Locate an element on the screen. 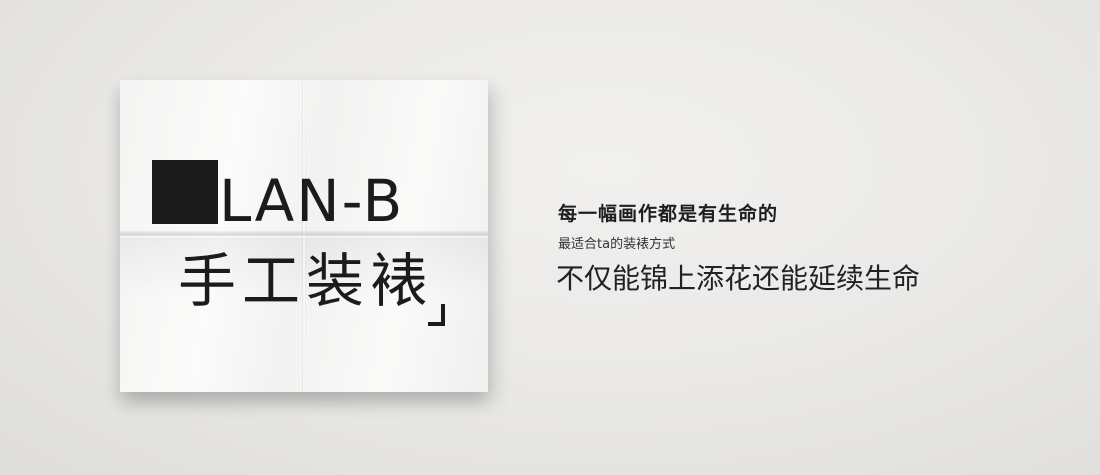 The width and height of the screenshot is (1100, 475). logo-black-block is located at coordinates (185, 192).